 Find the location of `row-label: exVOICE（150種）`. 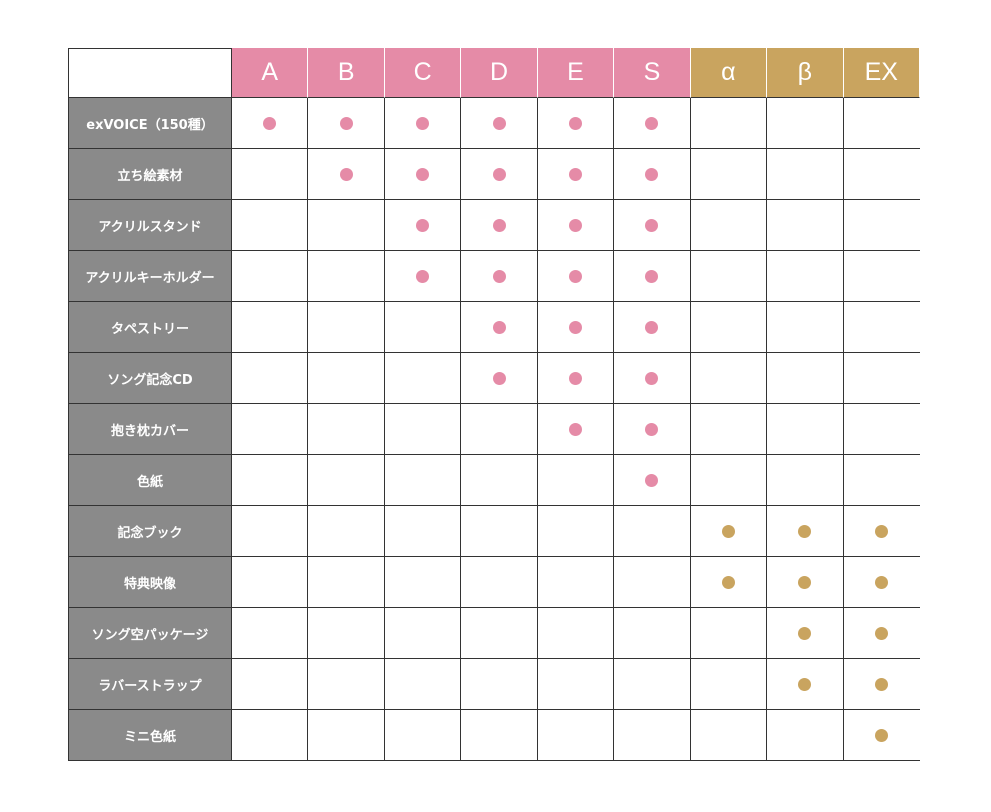

row-label: exVOICE（150種） is located at coordinates (150, 123).